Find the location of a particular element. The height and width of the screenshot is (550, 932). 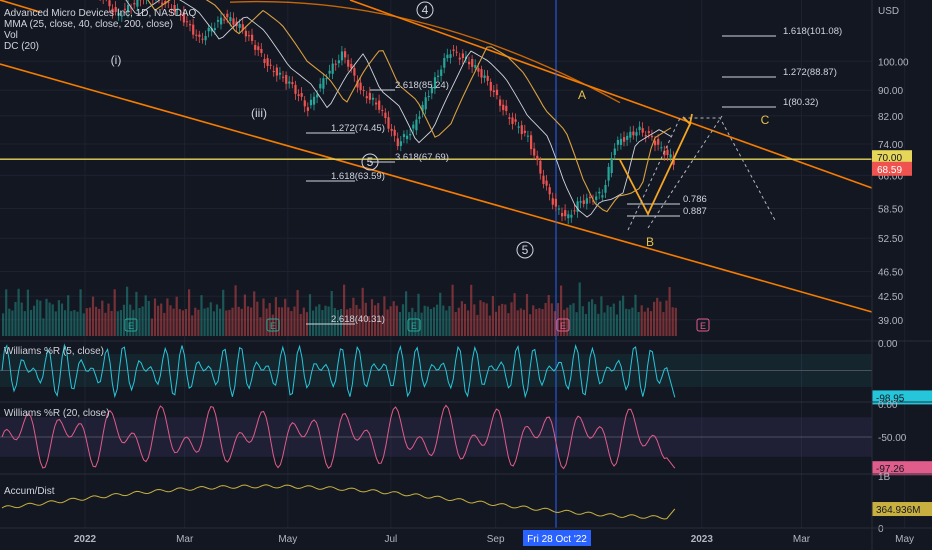

channel-left-line is located at coordinates (20, 6).